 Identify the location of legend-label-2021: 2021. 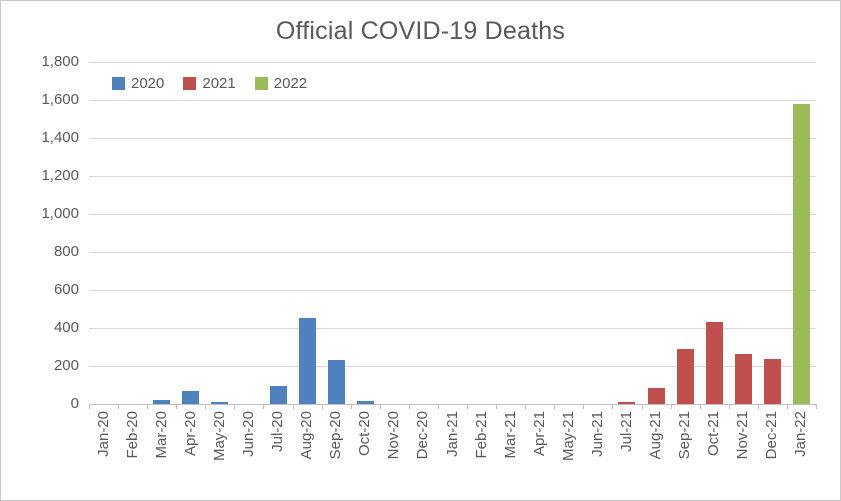
(219, 83).